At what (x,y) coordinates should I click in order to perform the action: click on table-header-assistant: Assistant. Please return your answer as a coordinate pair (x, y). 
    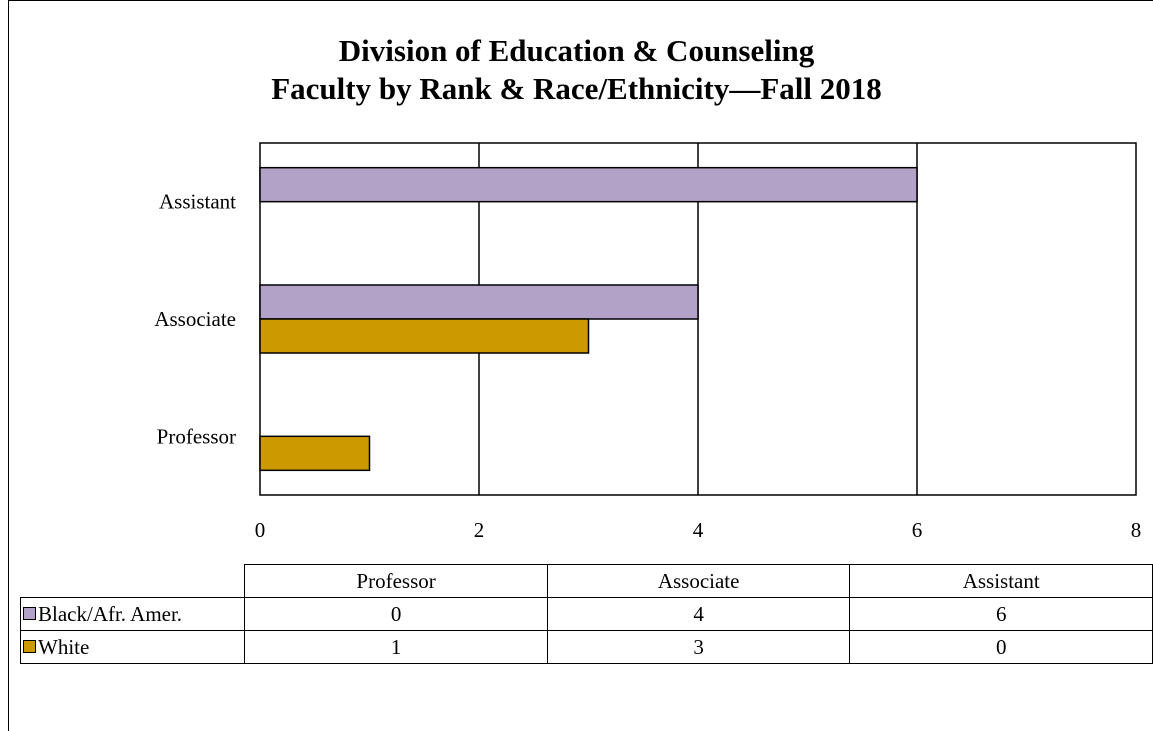
    Looking at the image, I should click on (1001, 581).